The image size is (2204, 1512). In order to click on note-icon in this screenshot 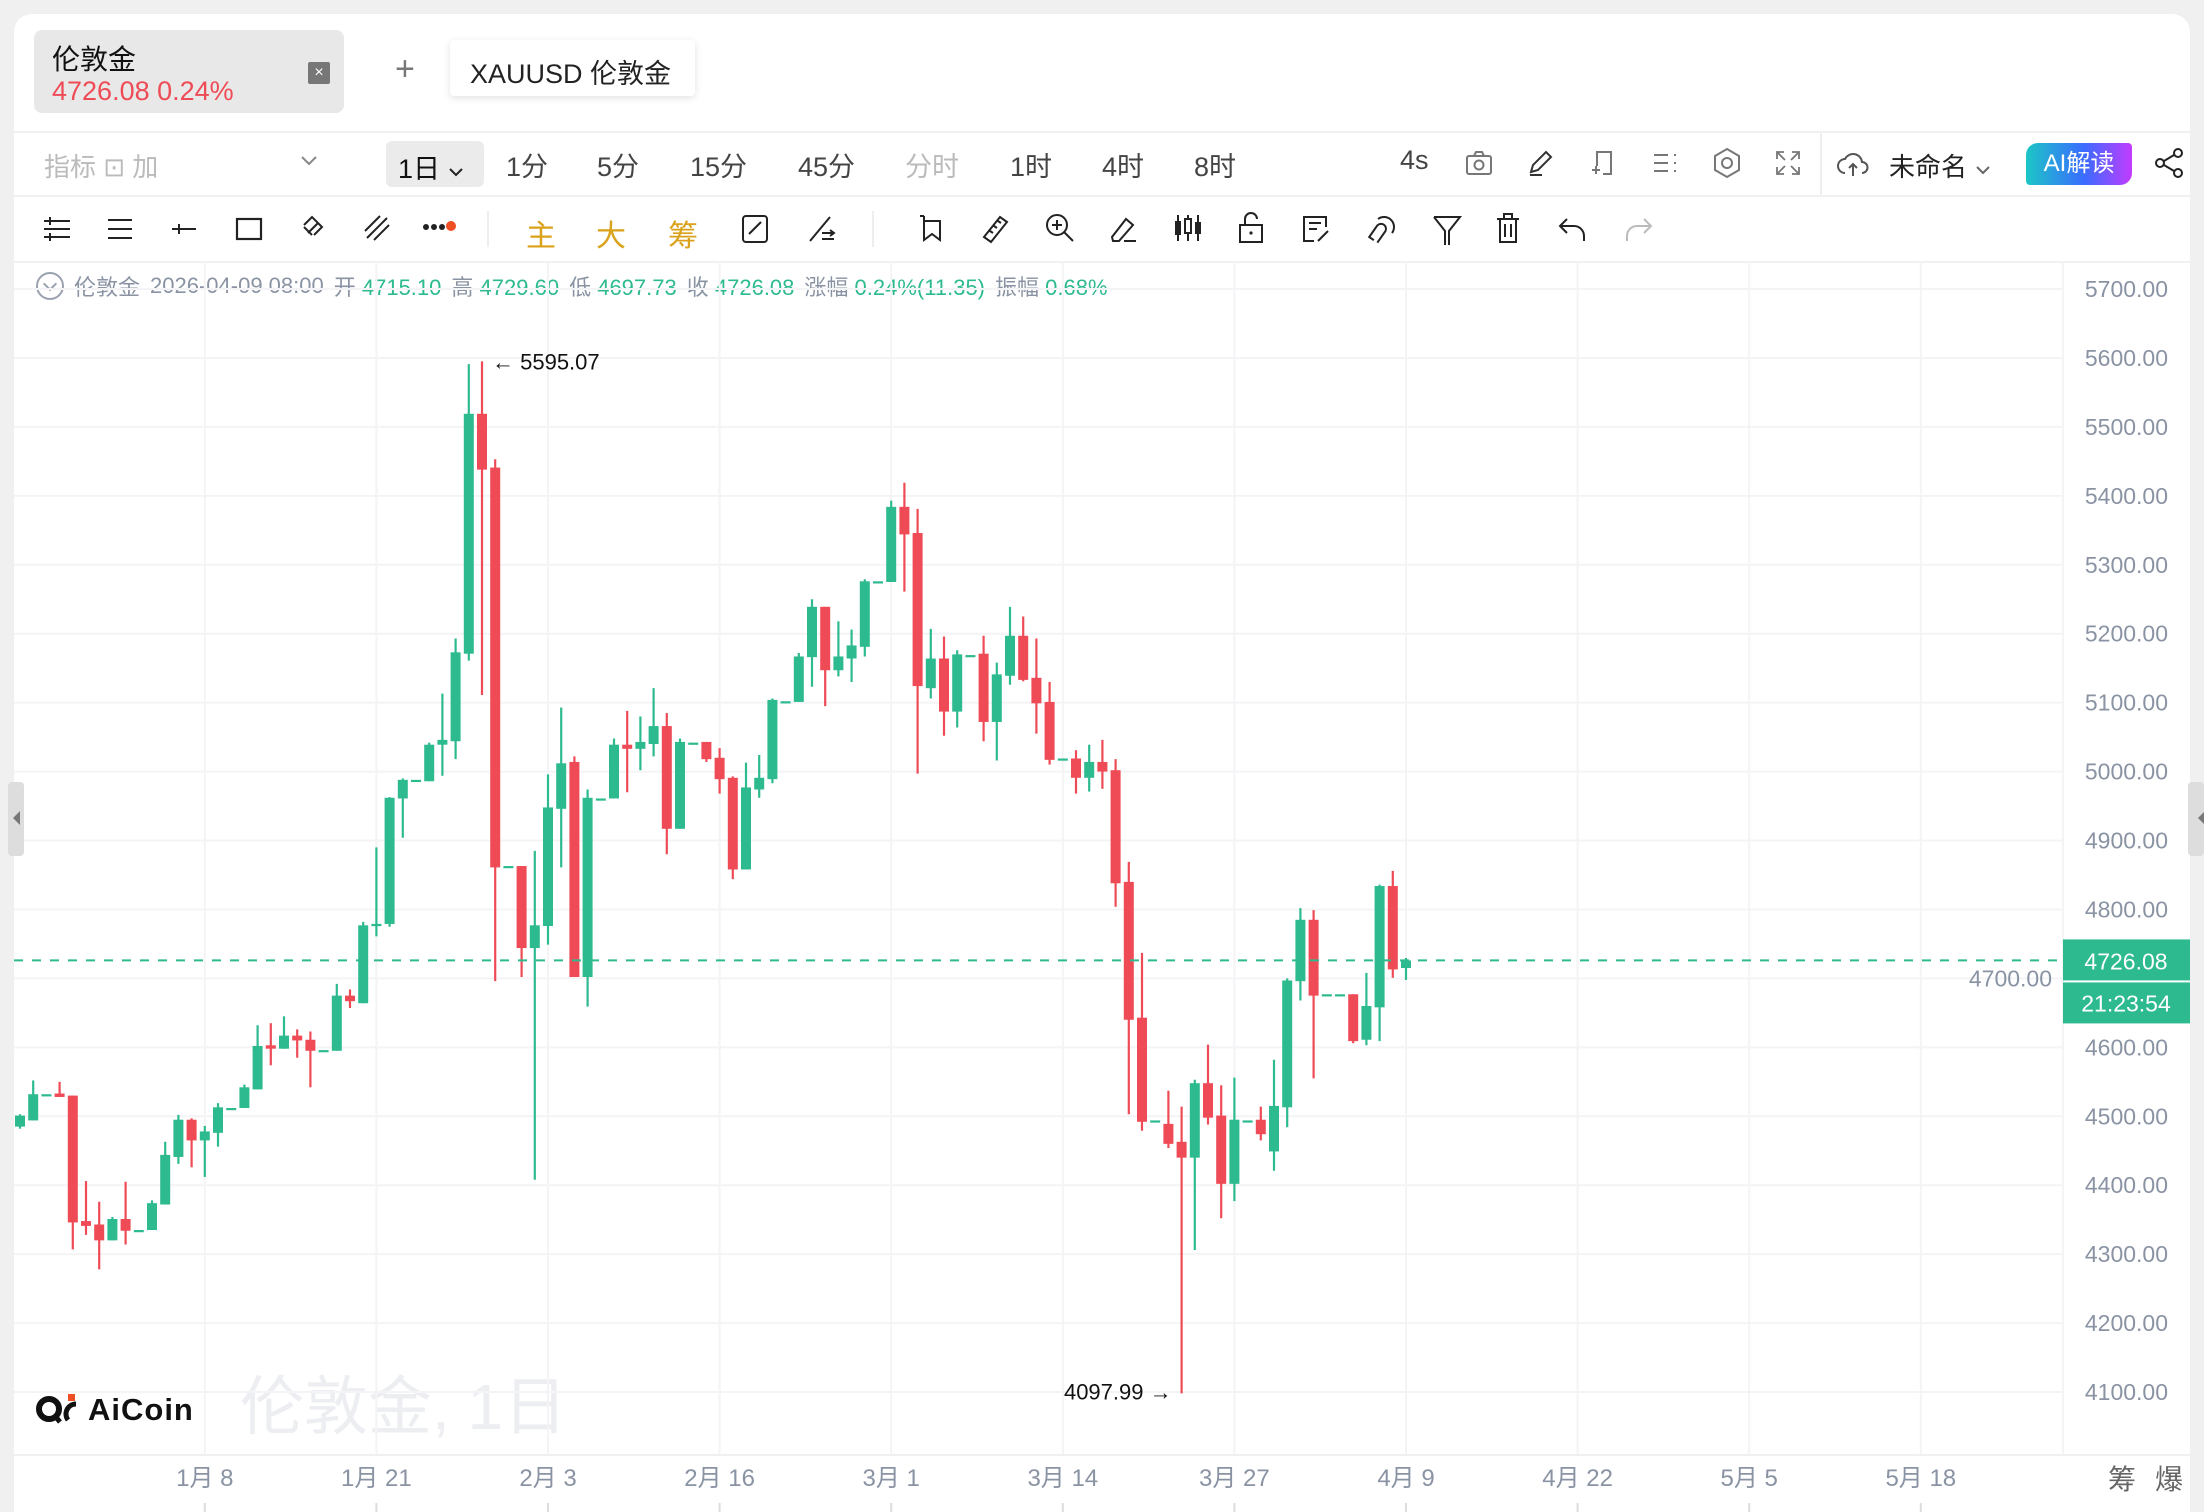, I will do `click(1316, 229)`.